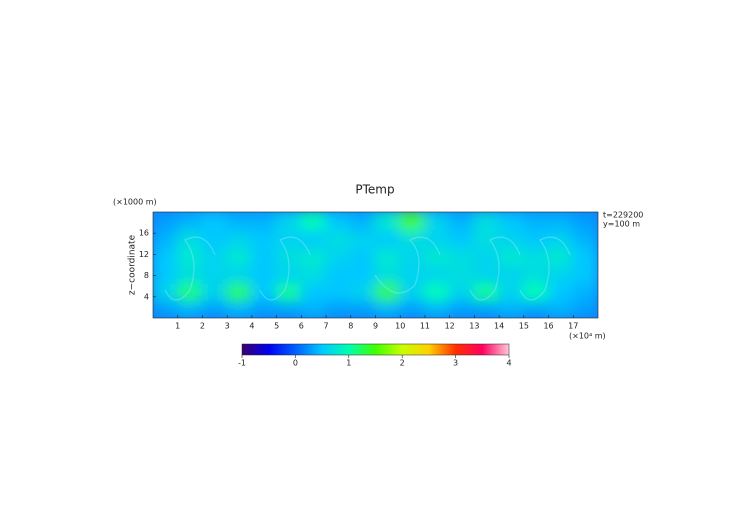 The image size is (752, 532). What do you see at coordinates (508, 363) in the screenshot?
I see `colorbar-tick-label: 4` at bounding box center [508, 363].